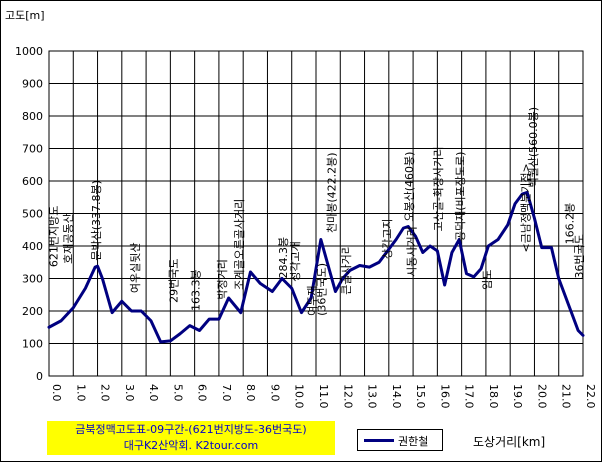  Describe the element at coordinates (372, 396) in the screenshot. I see `x-tick-label: 13.0` at that location.